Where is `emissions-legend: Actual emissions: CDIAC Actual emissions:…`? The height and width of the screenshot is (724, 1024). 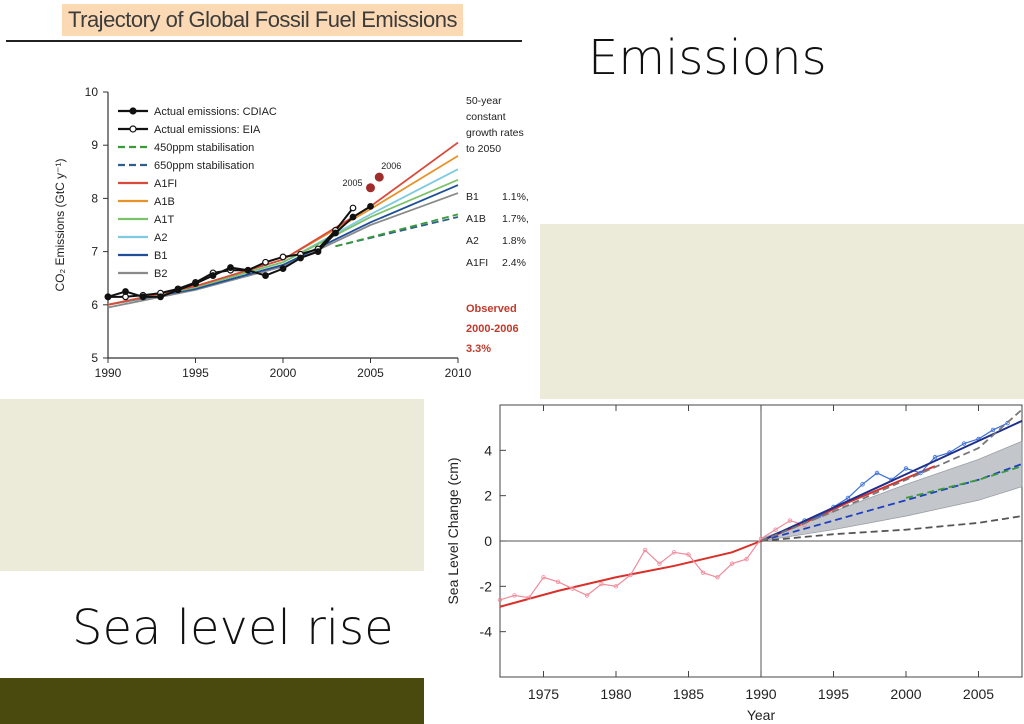
emissions-legend: Actual emissions: CDIAC Actual emissions:… is located at coordinates (197, 193).